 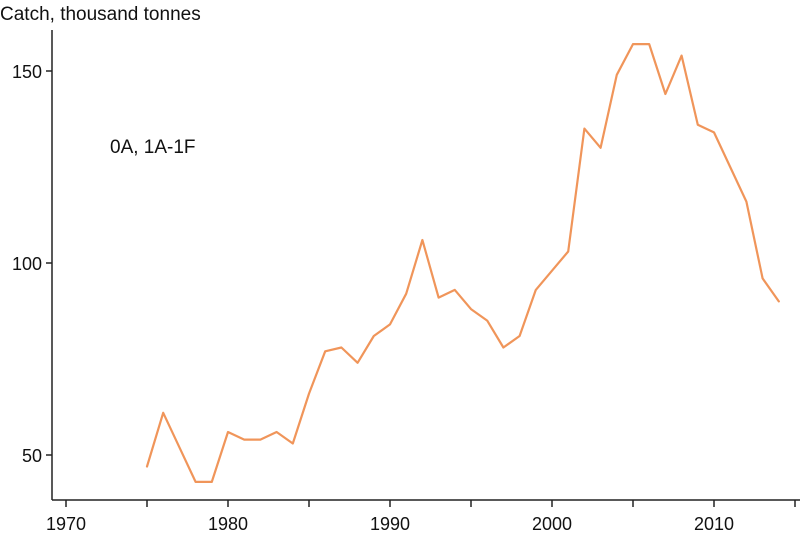 What do you see at coordinates (32, 456) in the screenshot?
I see `y-tick-label: 50` at bounding box center [32, 456].